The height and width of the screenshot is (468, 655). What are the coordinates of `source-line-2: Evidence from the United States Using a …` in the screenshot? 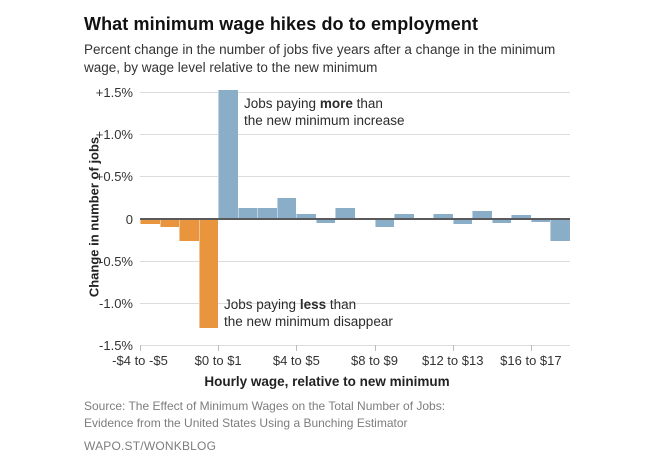 It's located at (246, 422).